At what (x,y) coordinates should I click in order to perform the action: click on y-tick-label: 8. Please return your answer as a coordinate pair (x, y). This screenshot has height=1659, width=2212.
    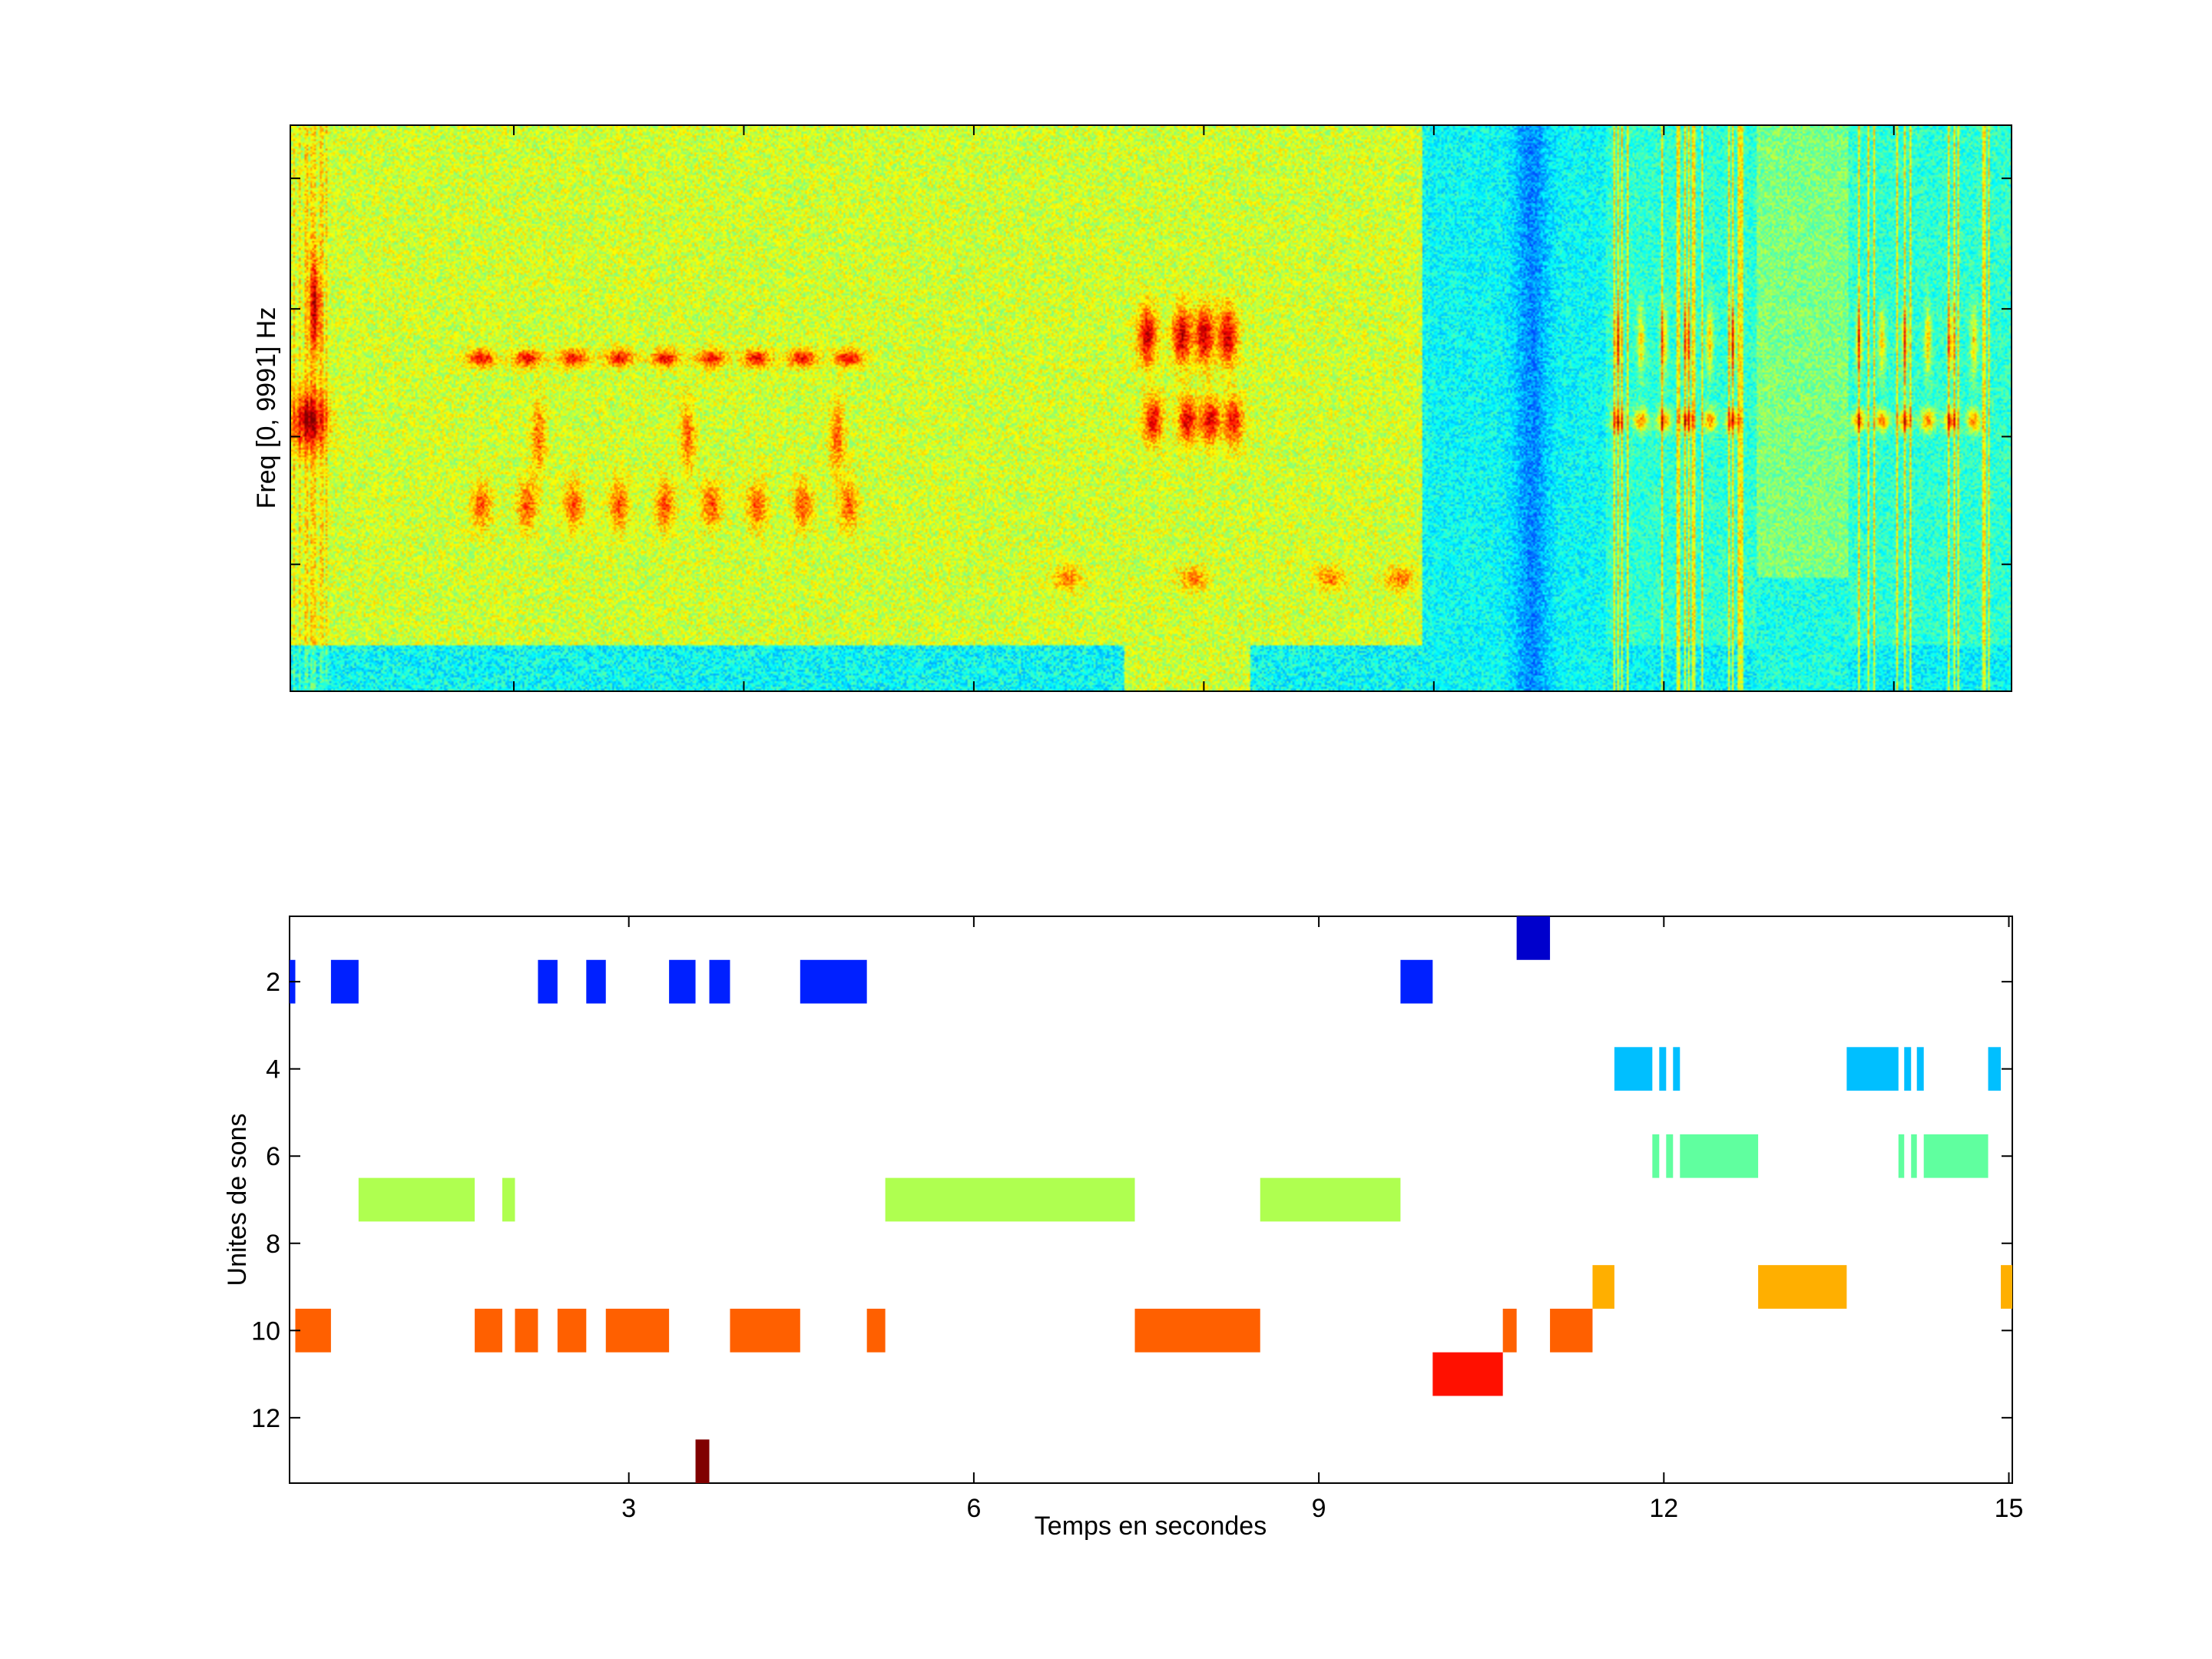
    Looking at the image, I should click on (273, 1245).